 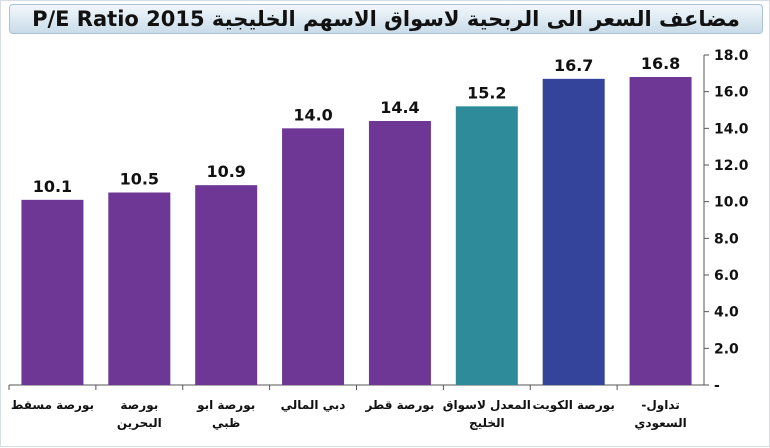 What do you see at coordinates (731, 129) in the screenshot?
I see `y-tick-label: 14.0` at bounding box center [731, 129].